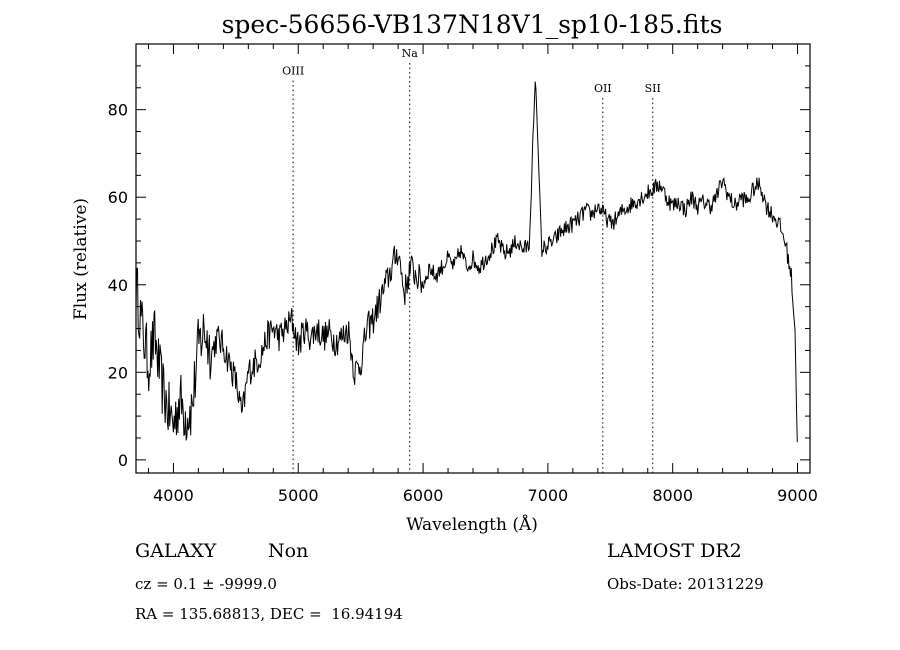  I want to click on x-tick-label: 7000, so click(548, 495).